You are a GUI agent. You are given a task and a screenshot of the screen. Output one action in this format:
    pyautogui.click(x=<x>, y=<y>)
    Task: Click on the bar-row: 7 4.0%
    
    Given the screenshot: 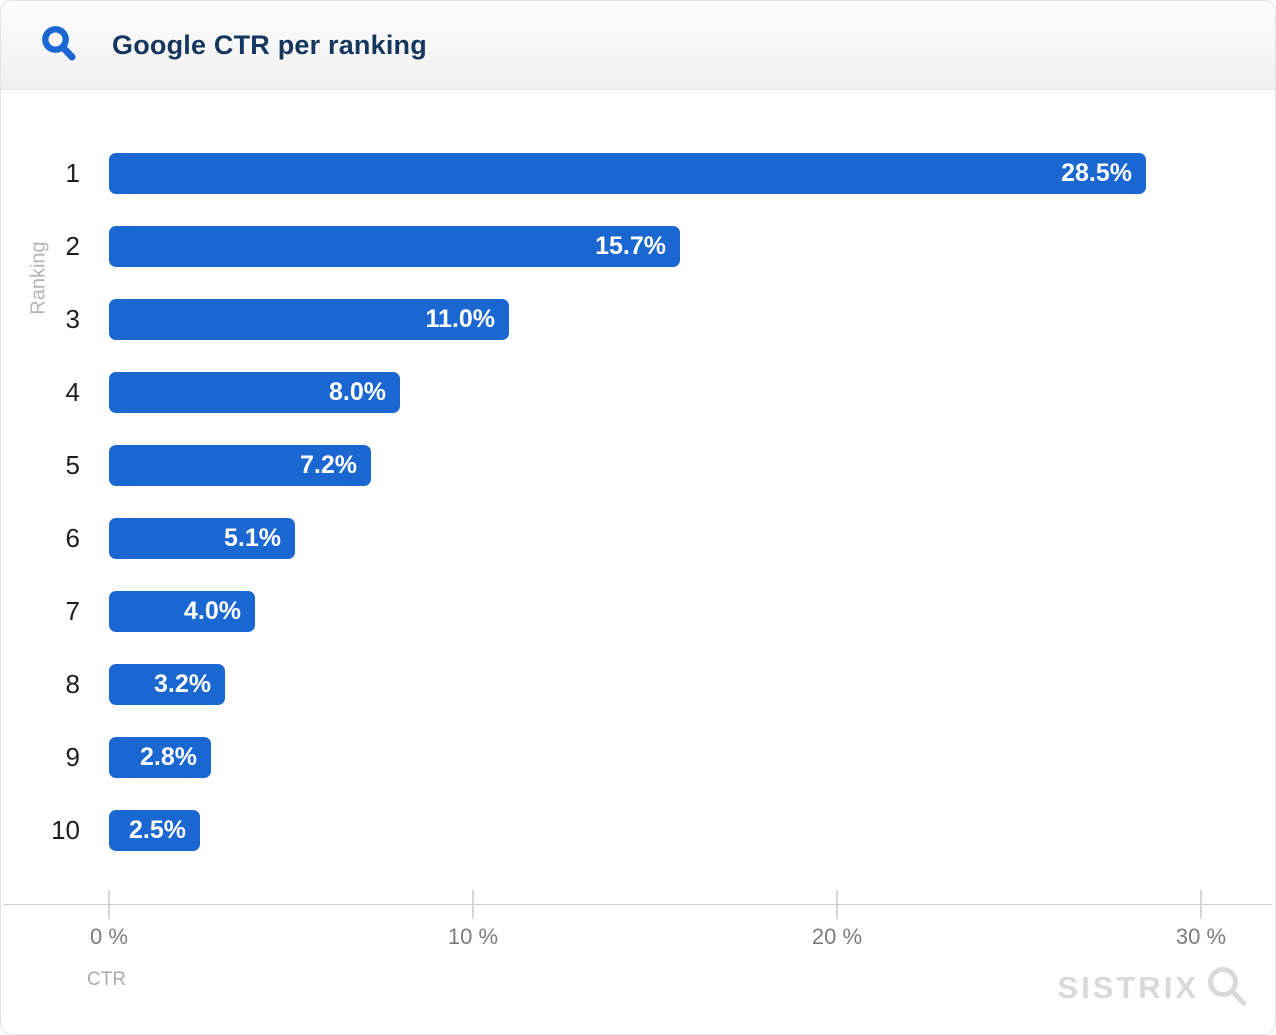 What is the action you would take?
    pyautogui.click(x=638, y=611)
    